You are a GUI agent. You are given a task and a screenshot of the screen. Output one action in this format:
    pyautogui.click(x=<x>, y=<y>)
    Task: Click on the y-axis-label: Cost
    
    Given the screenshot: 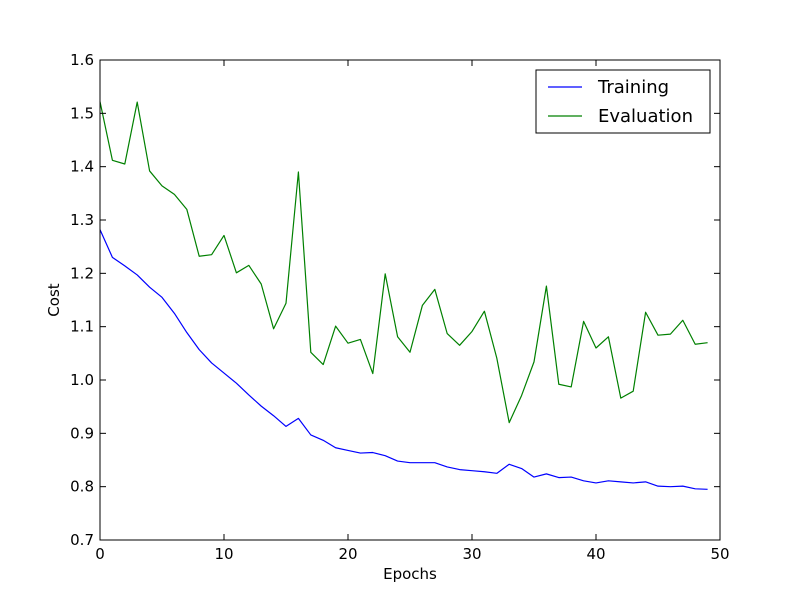 What is the action you would take?
    pyautogui.click(x=54, y=299)
    